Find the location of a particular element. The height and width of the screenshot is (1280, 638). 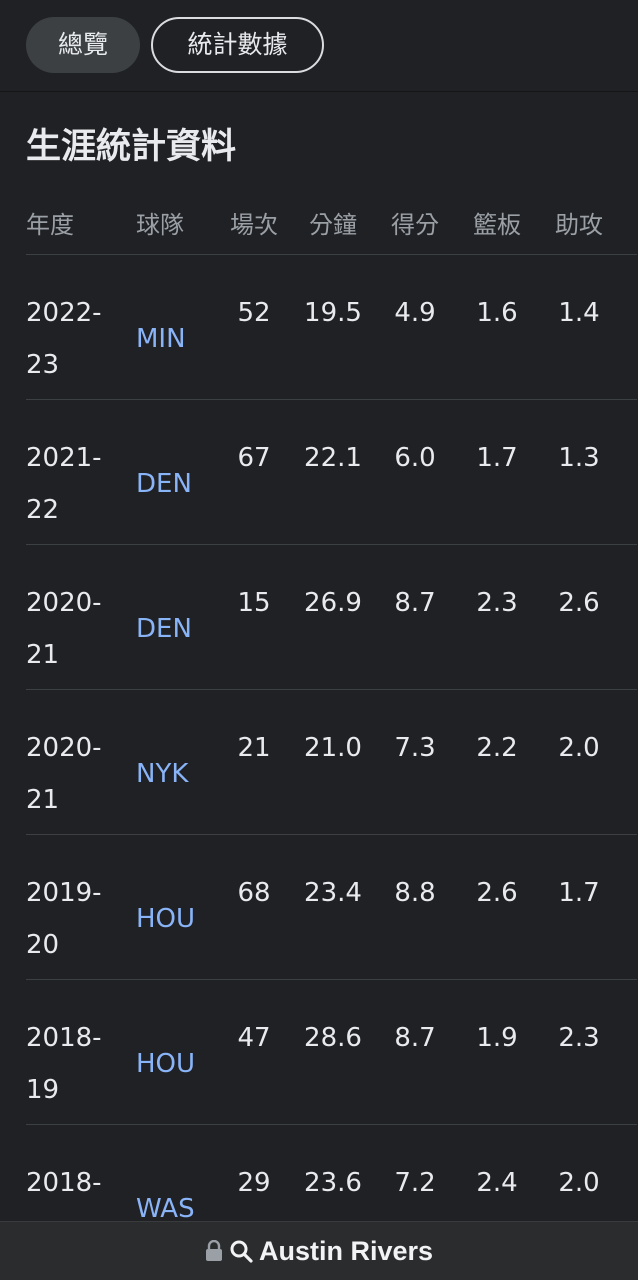

season: 2022-23 is located at coordinates (64, 339).